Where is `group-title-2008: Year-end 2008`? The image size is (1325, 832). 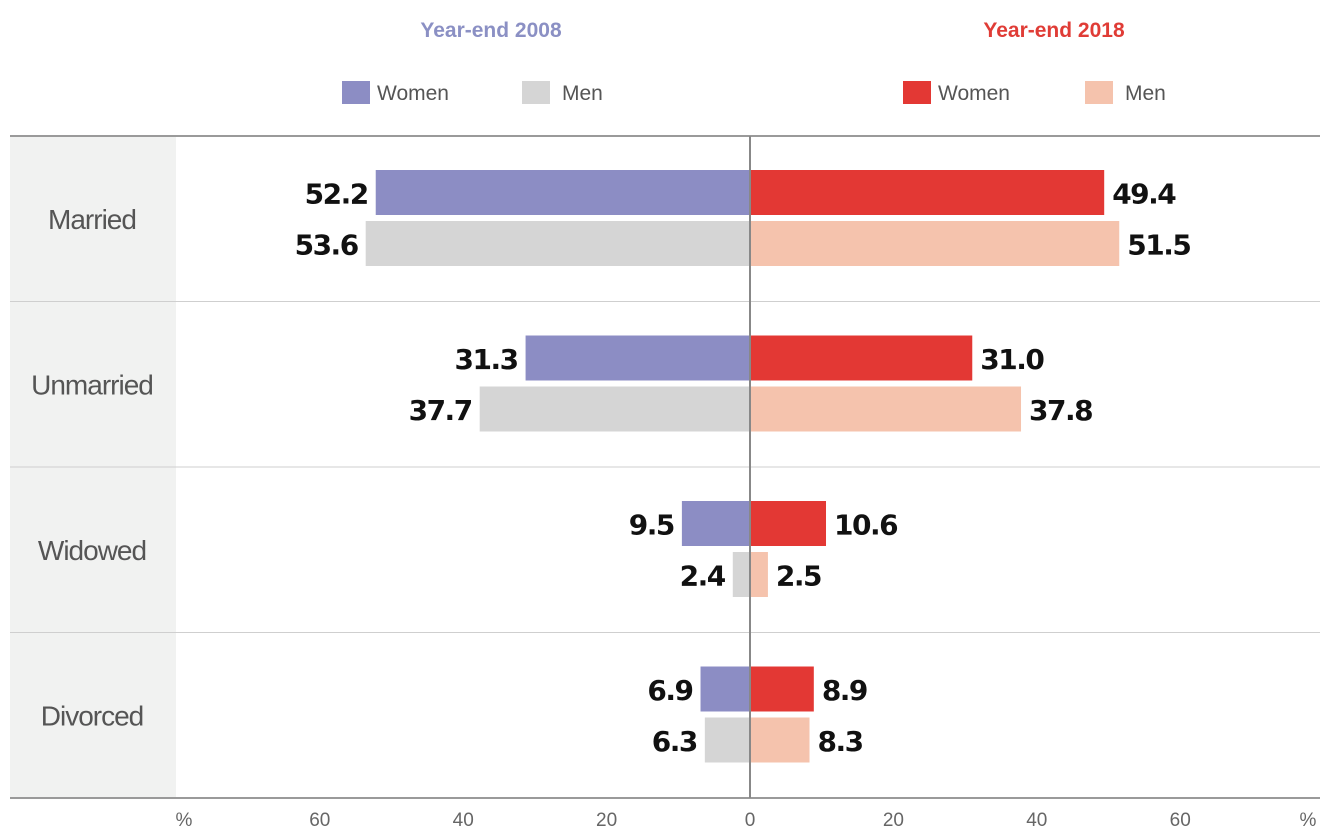
group-title-2008: Year-end 2008 is located at coordinates (491, 30).